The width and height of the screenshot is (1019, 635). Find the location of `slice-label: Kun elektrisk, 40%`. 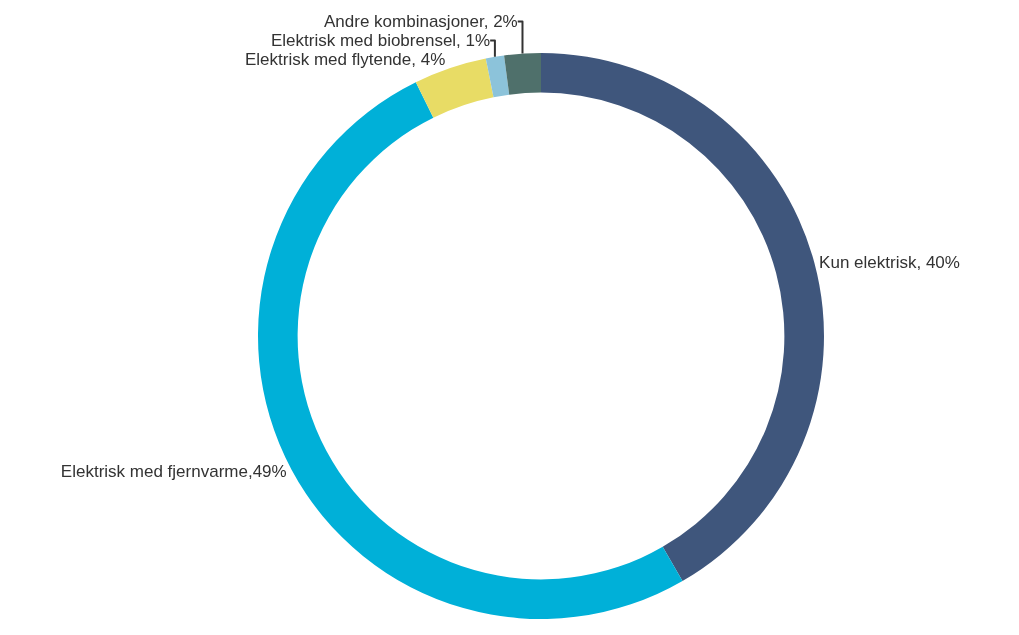

slice-label: Kun elektrisk, 40% is located at coordinates (889, 262).